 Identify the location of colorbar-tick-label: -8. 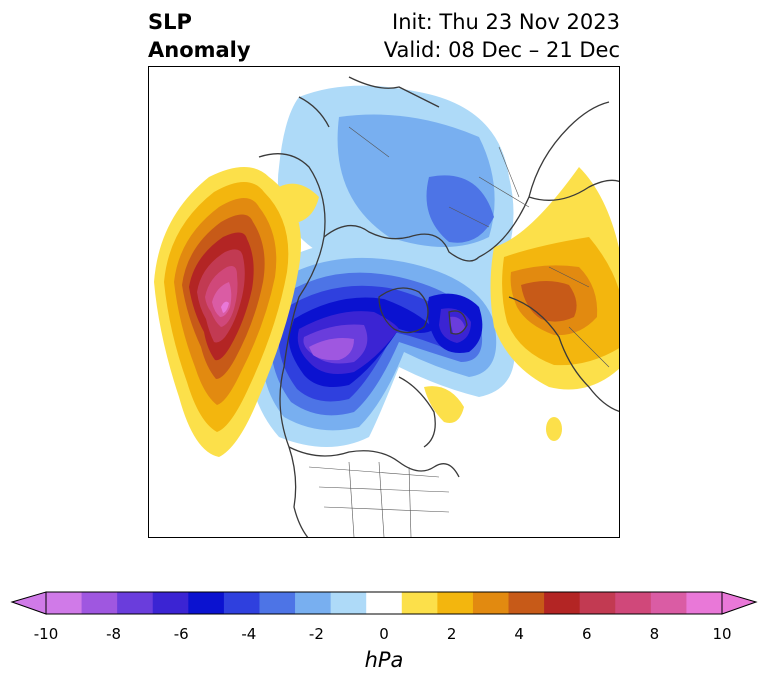
(114, 634).